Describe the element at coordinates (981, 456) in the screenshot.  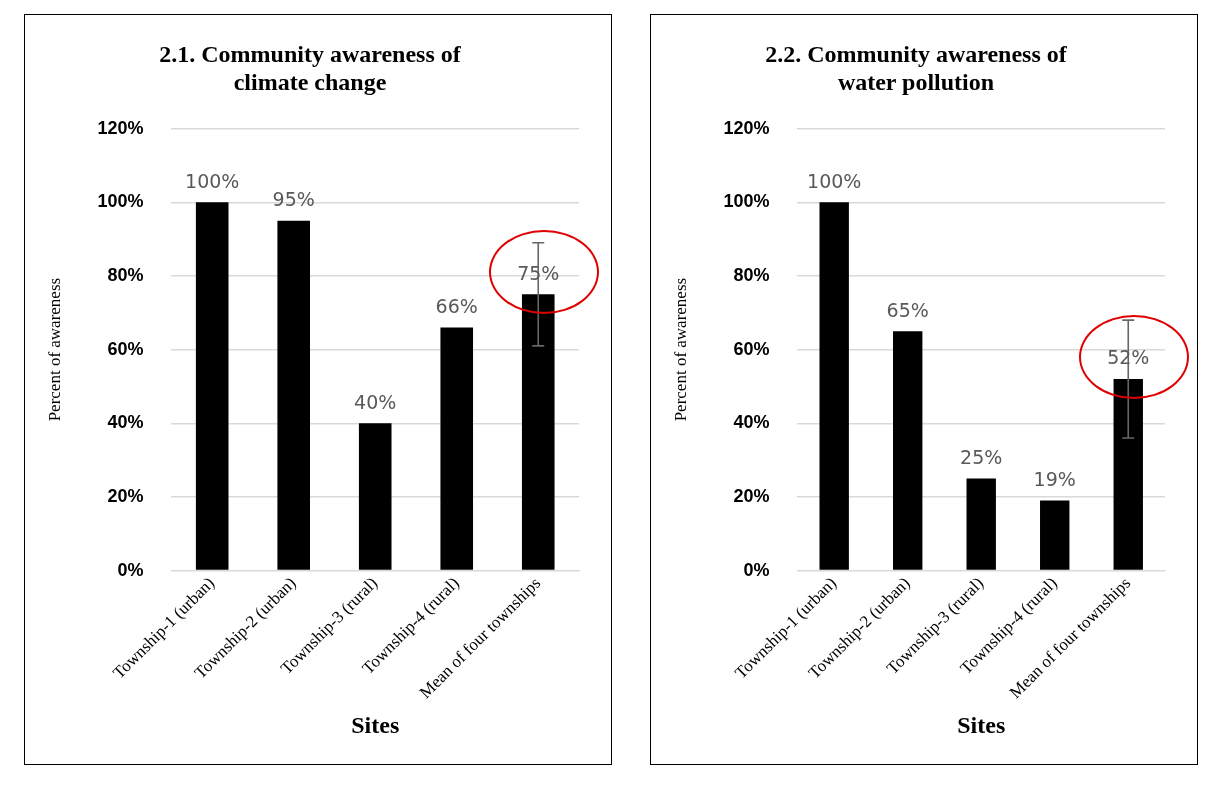
I see `data-label: 25%` at that location.